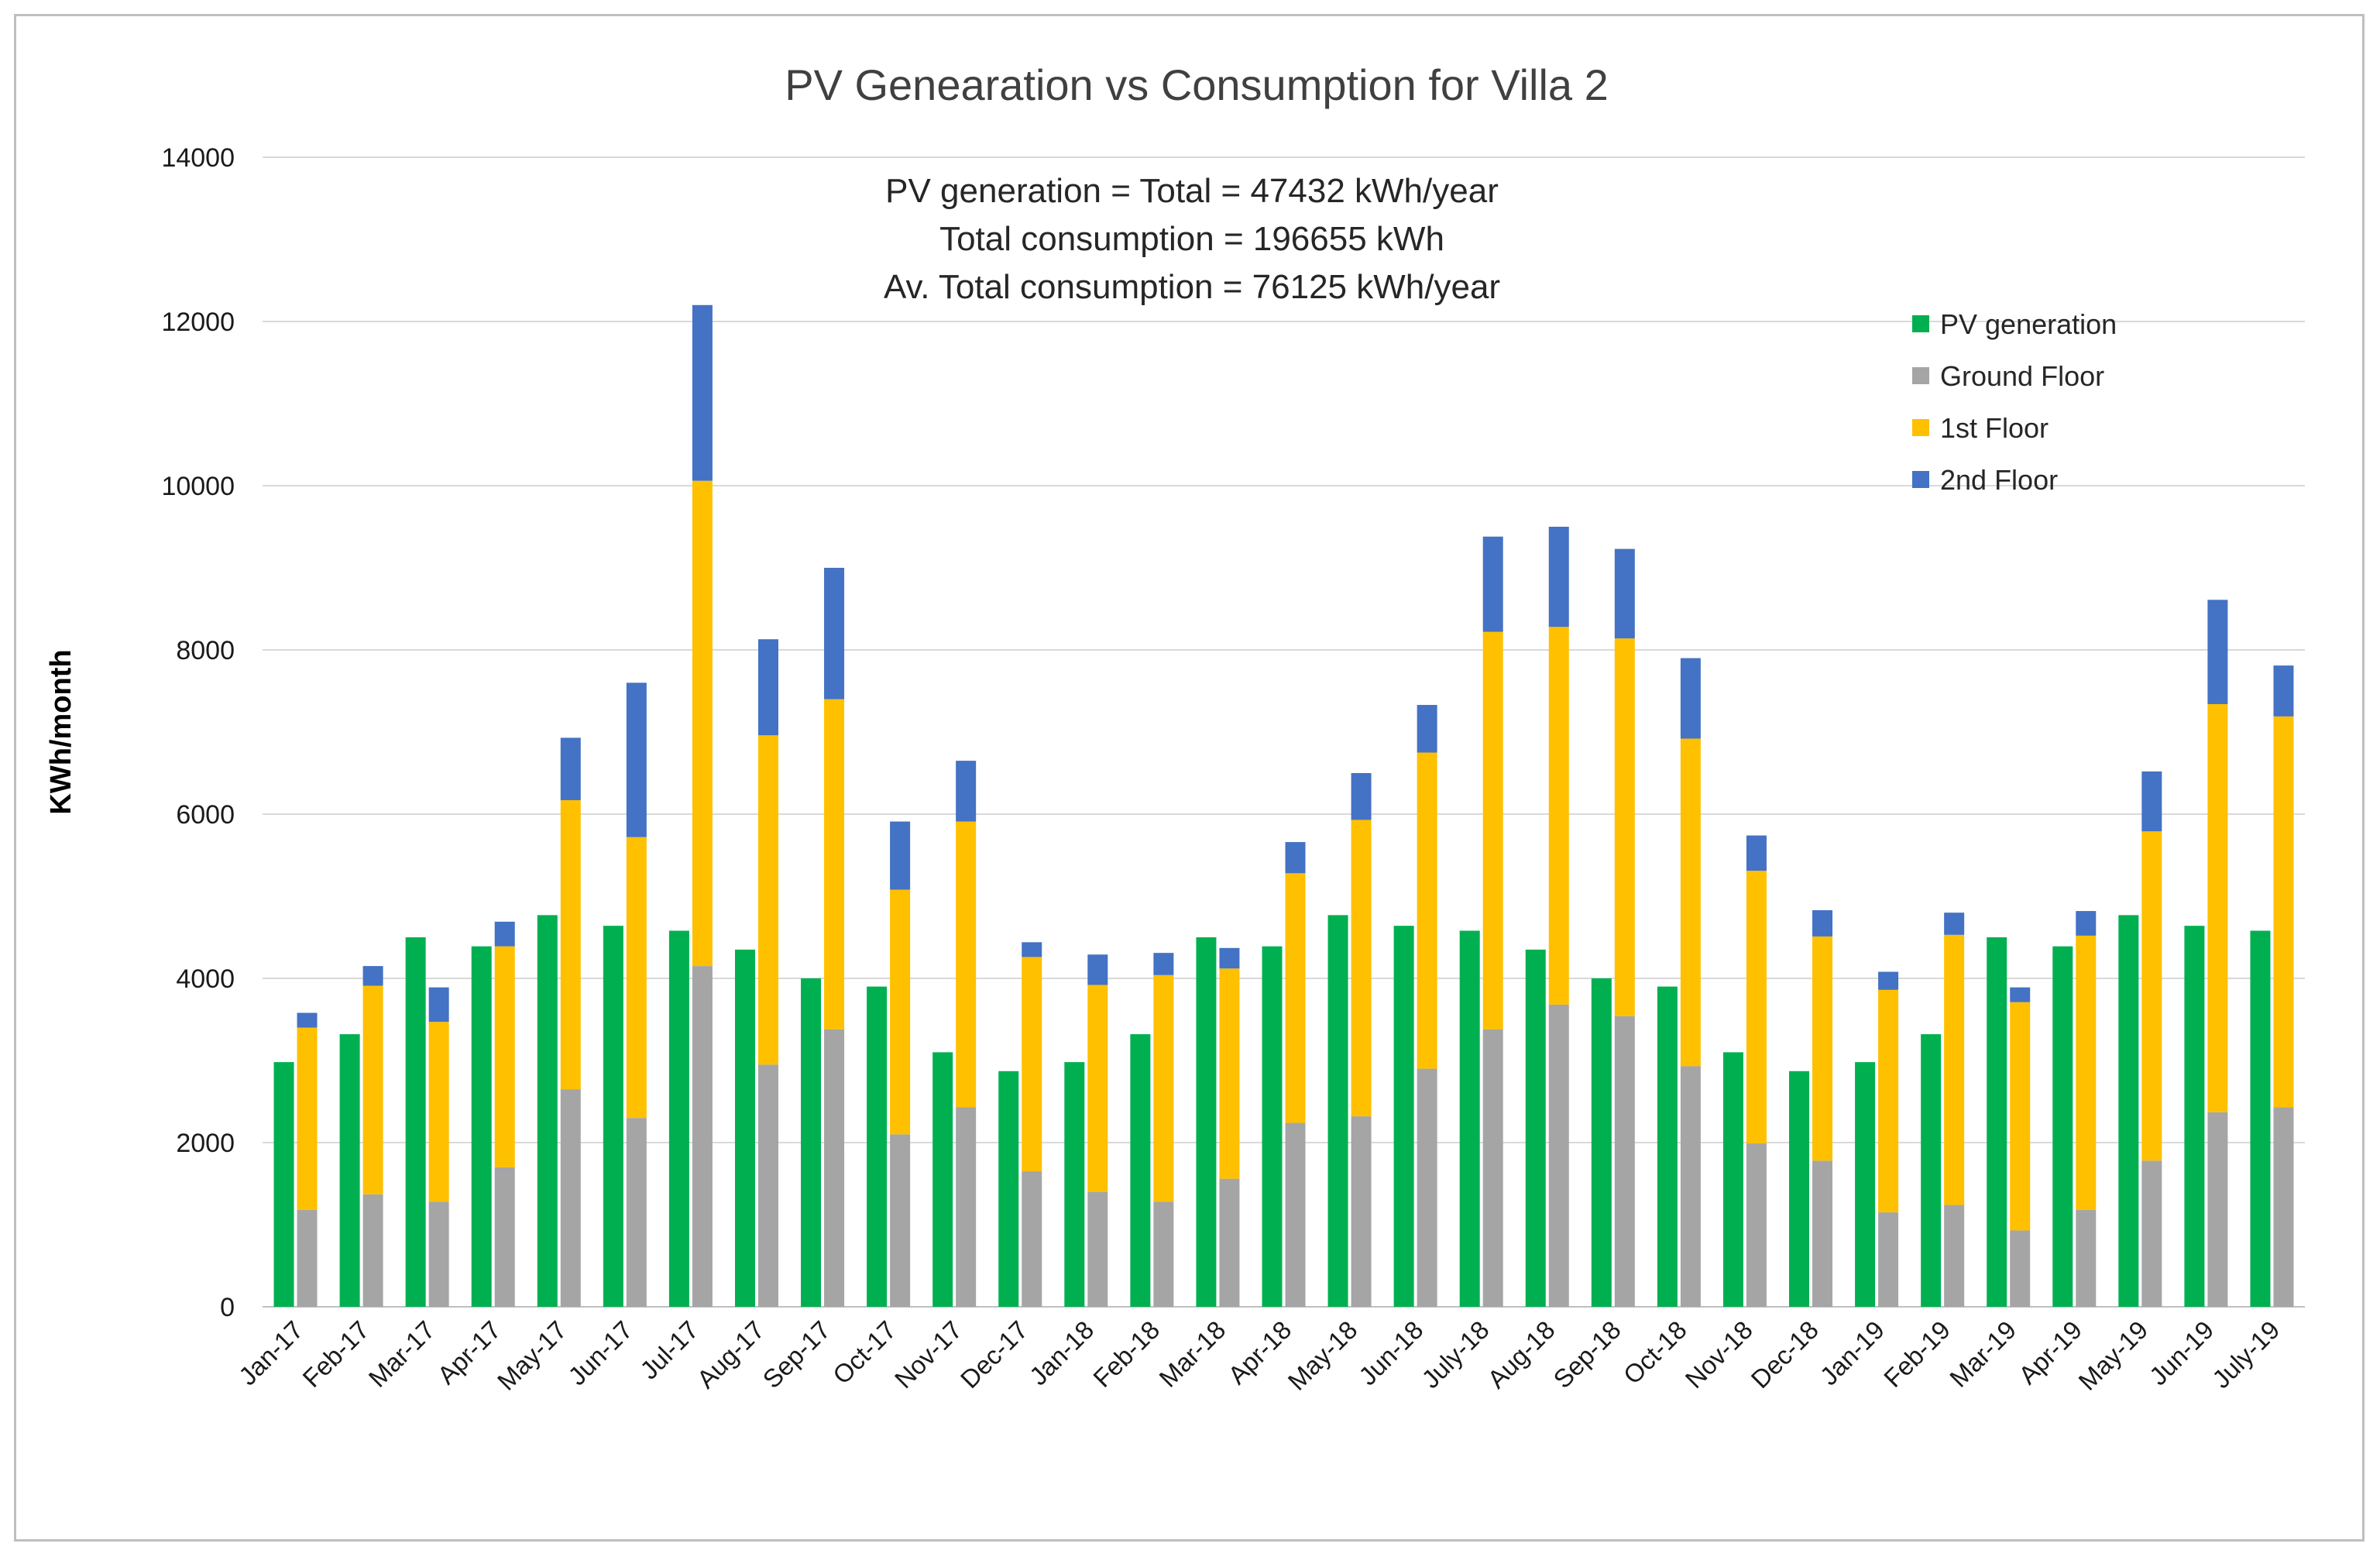 Image resolution: width=2380 pixels, height=1557 pixels. I want to click on x-tick-label: May-17, so click(532, 1355).